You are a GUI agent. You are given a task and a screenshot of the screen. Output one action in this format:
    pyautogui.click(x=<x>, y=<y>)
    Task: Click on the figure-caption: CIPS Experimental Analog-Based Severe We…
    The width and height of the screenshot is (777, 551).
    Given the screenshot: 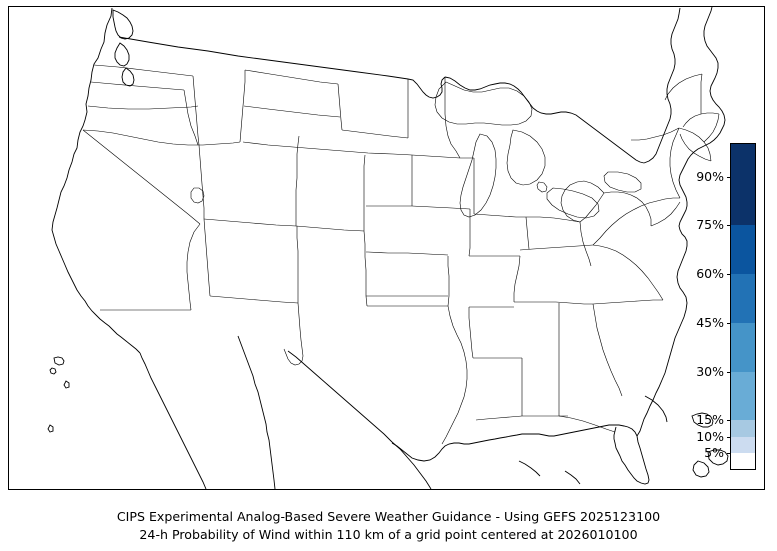 What is the action you would take?
    pyautogui.click(x=388, y=525)
    